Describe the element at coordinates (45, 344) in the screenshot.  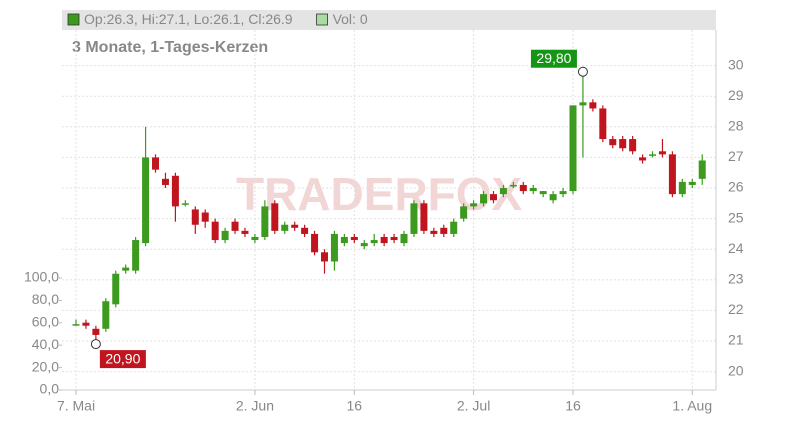
I see `y2-tick-label: 40,0` at that location.